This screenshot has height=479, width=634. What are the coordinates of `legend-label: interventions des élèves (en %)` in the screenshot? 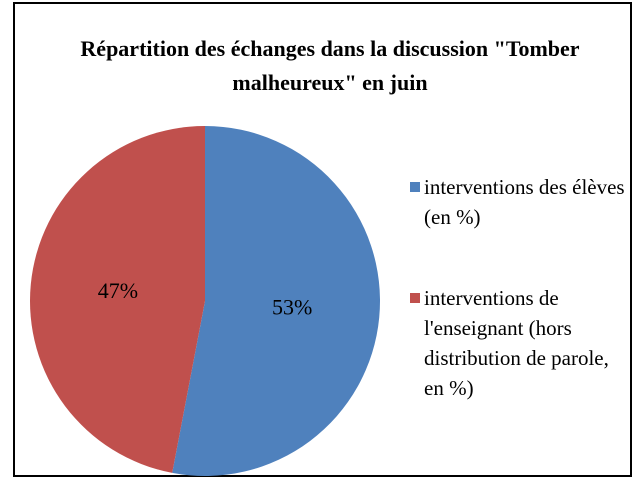 It's located at (524, 202).